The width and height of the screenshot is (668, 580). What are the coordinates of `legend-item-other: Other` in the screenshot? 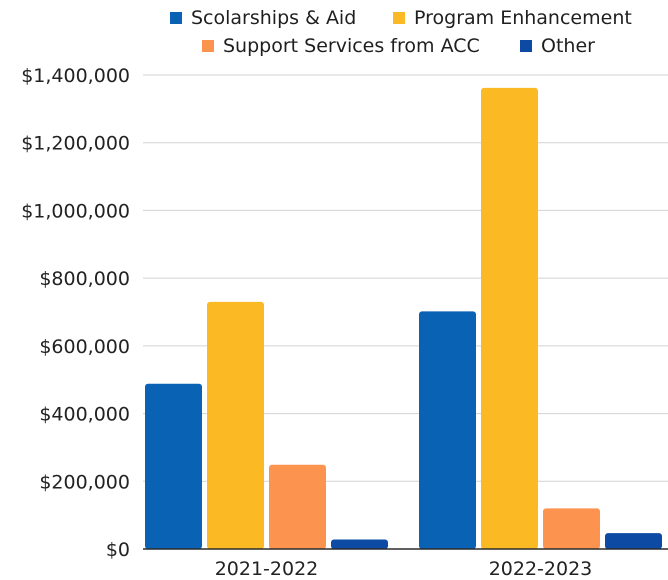 It's located at (557, 46).